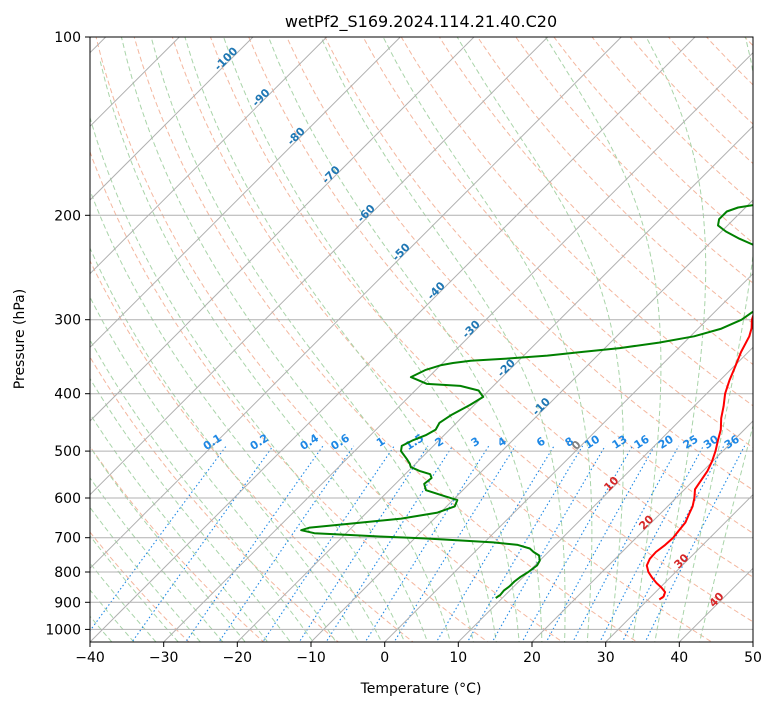 This screenshot has width=775, height=708. I want to click on y-tick-label: 1000, so click(63, 630).